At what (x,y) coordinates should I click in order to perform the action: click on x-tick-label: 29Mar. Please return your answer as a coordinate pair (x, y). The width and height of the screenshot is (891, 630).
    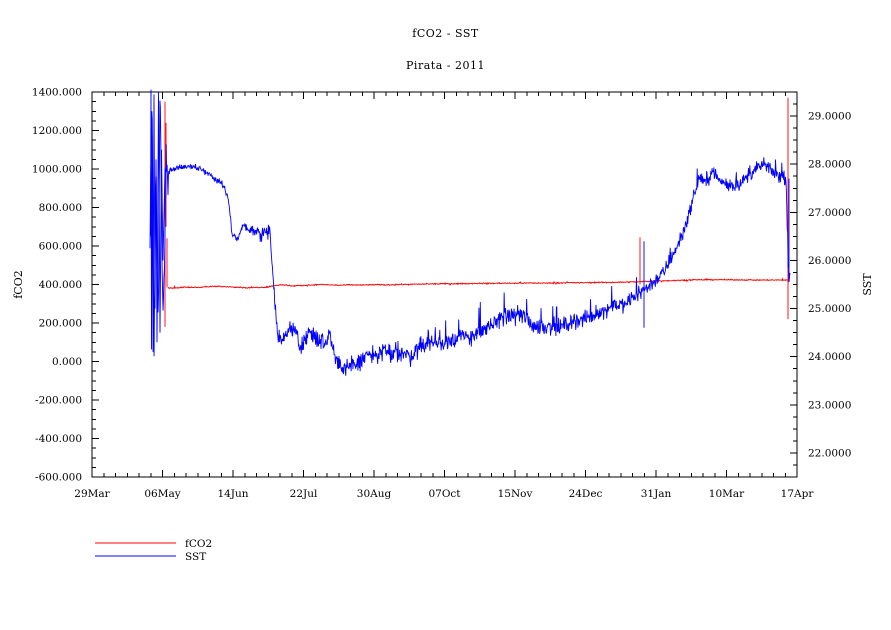
    Looking at the image, I should click on (92, 494).